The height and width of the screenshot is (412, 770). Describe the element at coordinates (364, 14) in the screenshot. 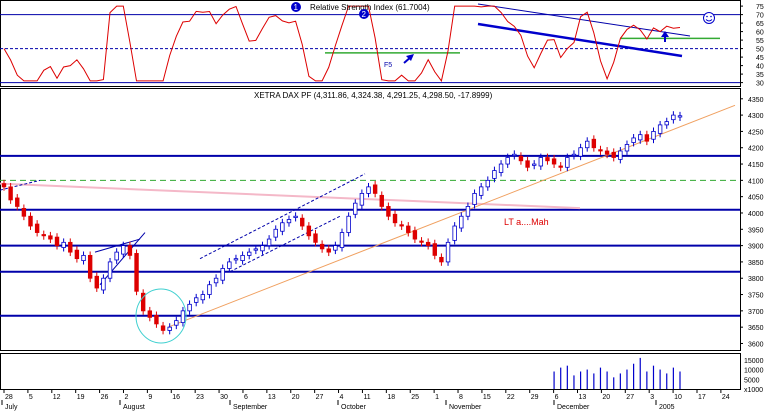

I see `marker-2-label: 2` at that location.